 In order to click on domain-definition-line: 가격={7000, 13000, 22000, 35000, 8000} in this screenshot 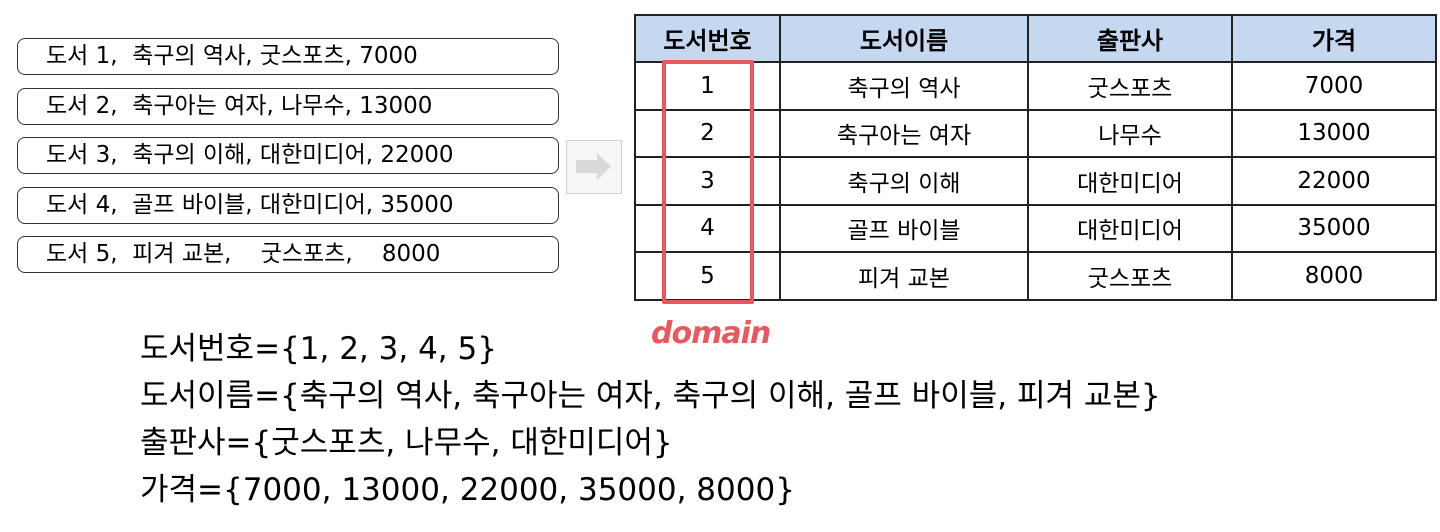, I will do `click(467, 490)`.